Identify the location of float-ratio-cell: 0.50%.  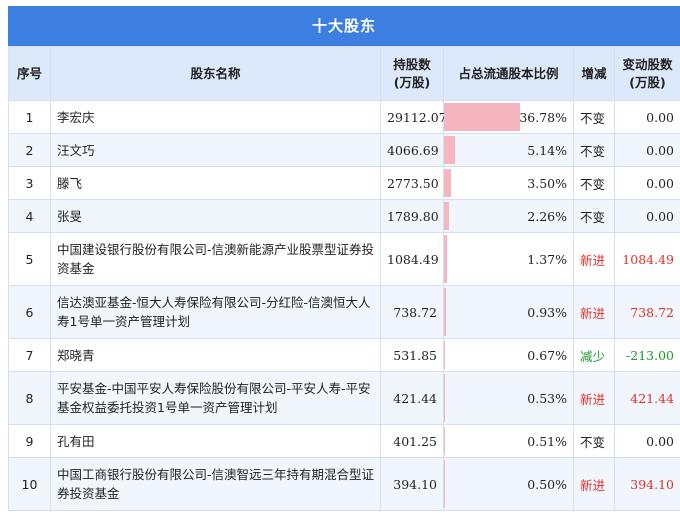
(509, 484).